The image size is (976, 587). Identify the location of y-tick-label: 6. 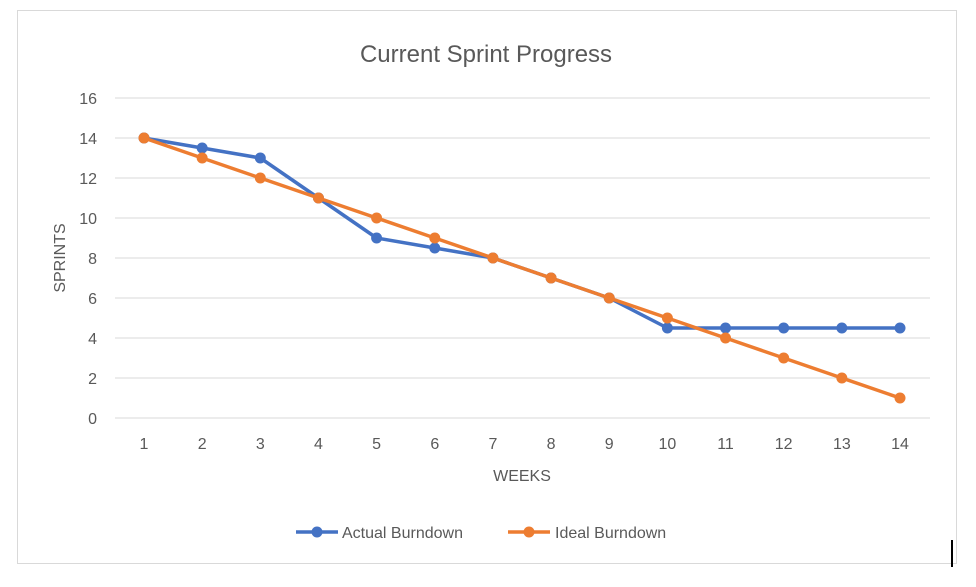
(92, 299).